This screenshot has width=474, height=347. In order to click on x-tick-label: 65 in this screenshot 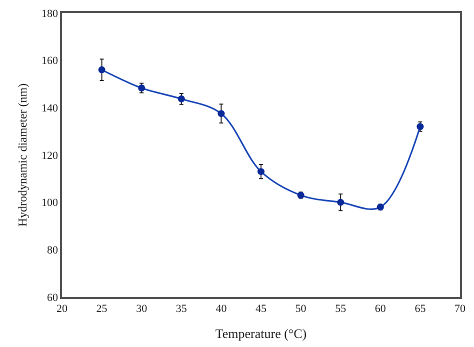, I will do `click(420, 308)`.